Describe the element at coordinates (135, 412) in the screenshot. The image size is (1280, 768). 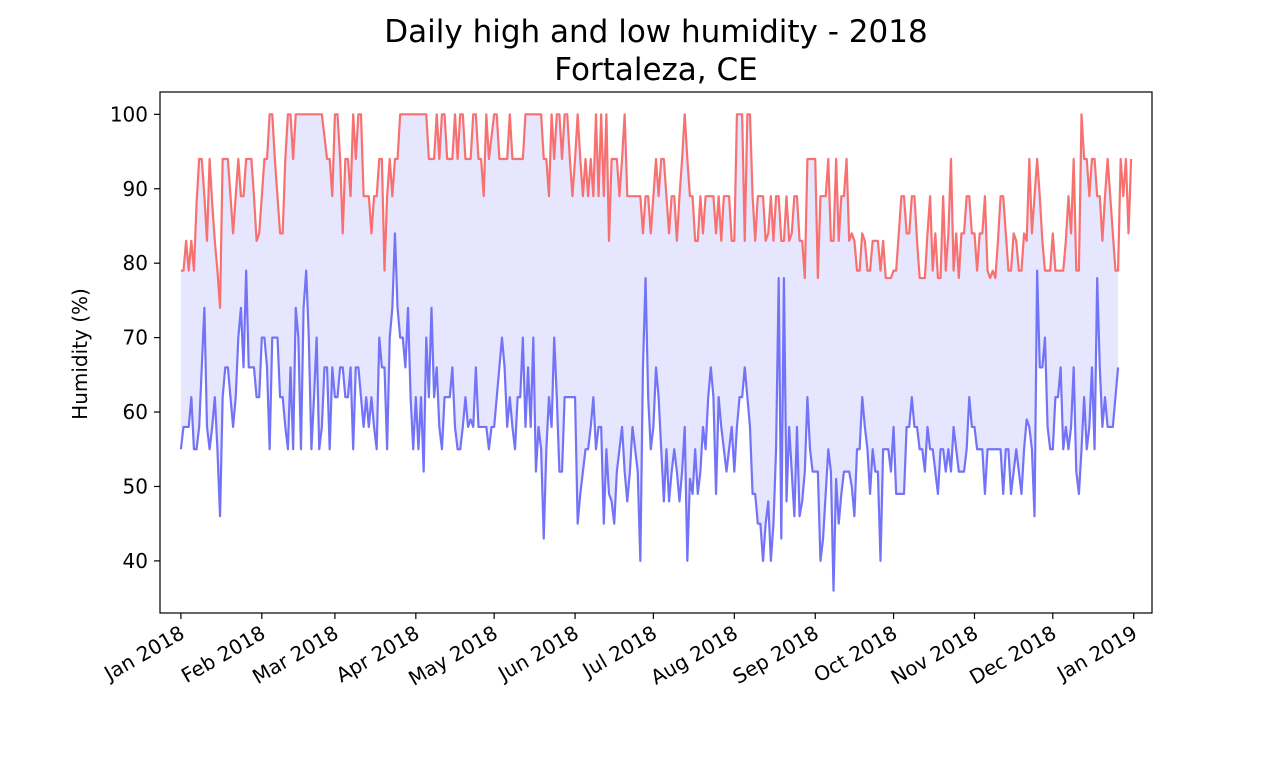
I see `y-tick-label: 60` at that location.